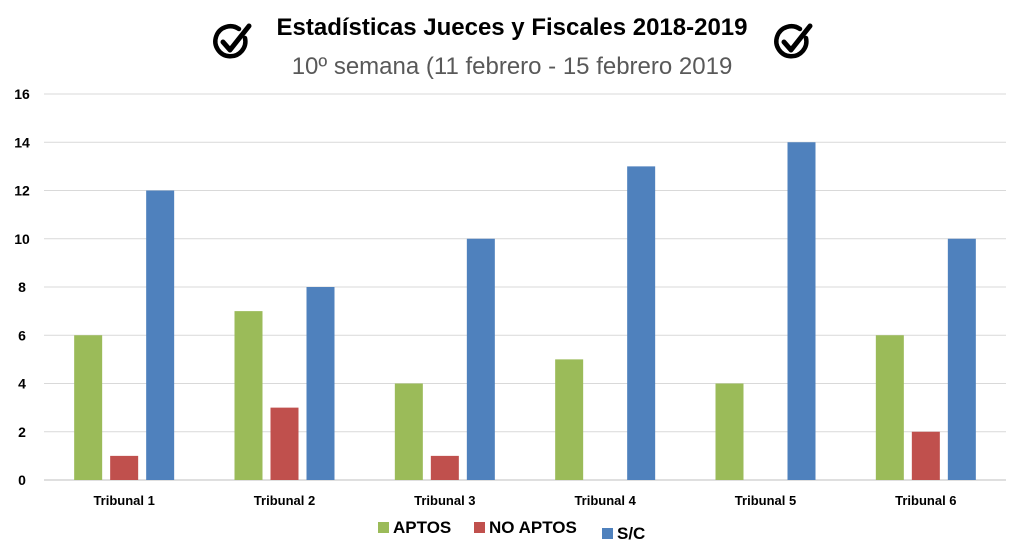 This screenshot has width=1024, height=555. Describe the element at coordinates (605, 500) in the screenshot. I see `x-tick-label: Tribunal 4` at that location.